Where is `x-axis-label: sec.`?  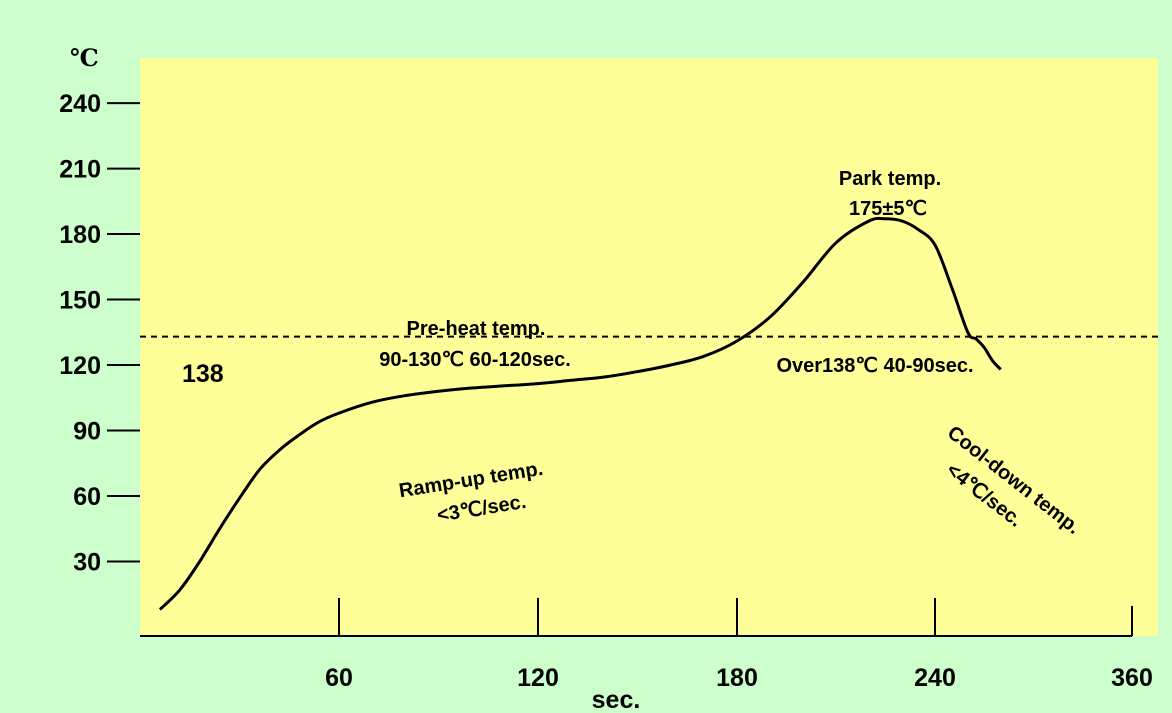
x-axis-label: sec. is located at coordinates (616, 699).